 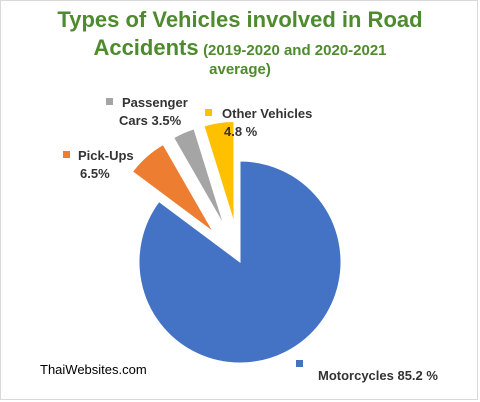 What do you see at coordinates (146, 47) in the screenshot?
I see `title-line-2-main: Accidents` at bounding box center [146, 47].